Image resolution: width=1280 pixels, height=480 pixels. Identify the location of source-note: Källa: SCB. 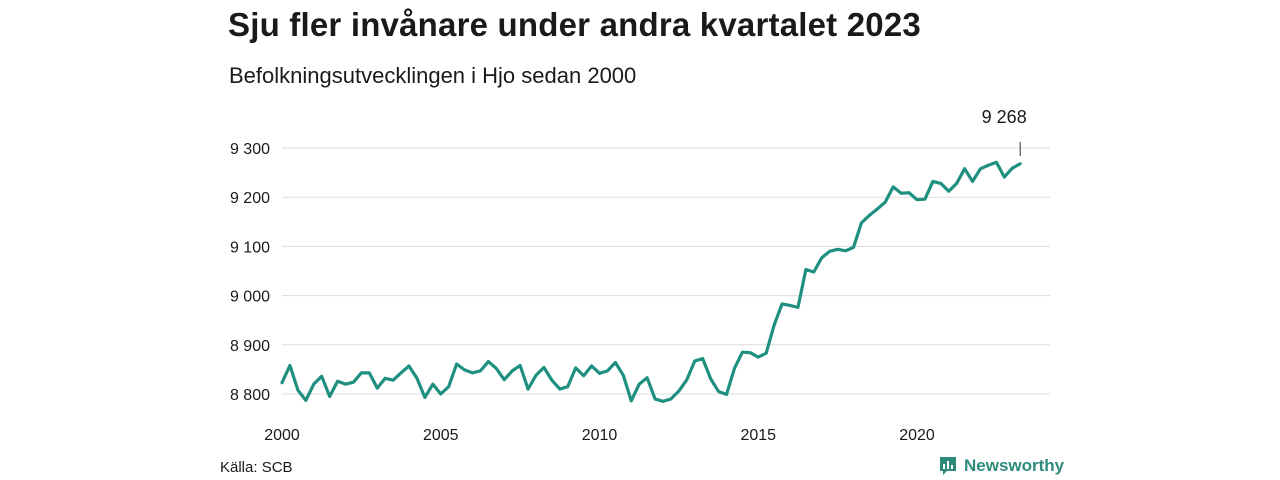
(256, 467).